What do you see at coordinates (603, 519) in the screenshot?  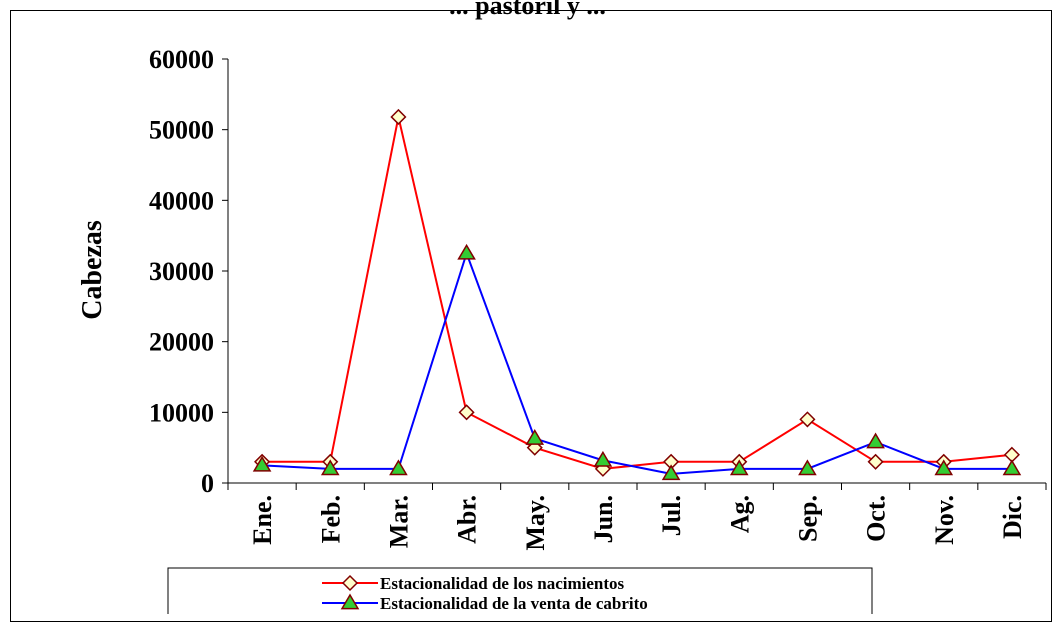 I see `x-tick-label: Jun.` at bounding box center [603, 519].